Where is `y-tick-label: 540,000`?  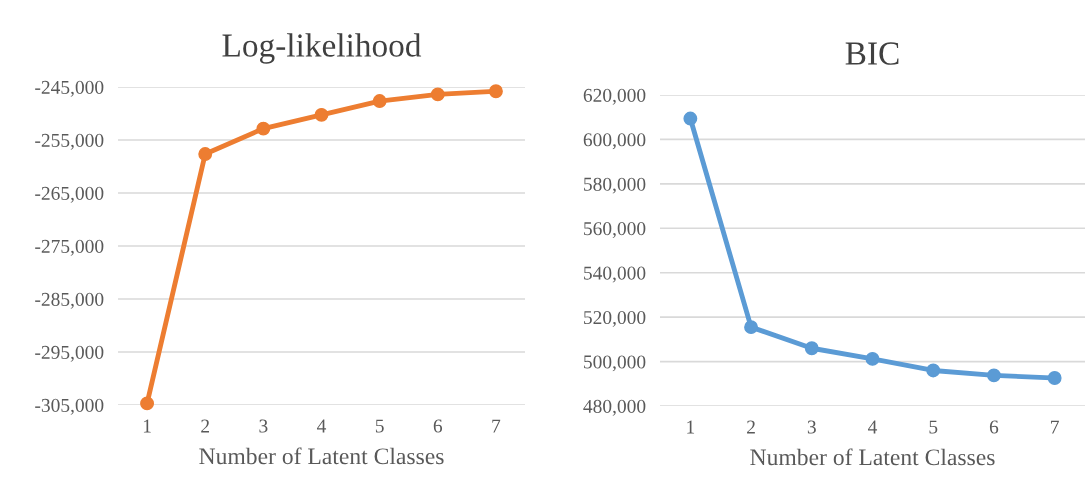
y-tick-label: 540,000 is located at coordinates (615, 274).